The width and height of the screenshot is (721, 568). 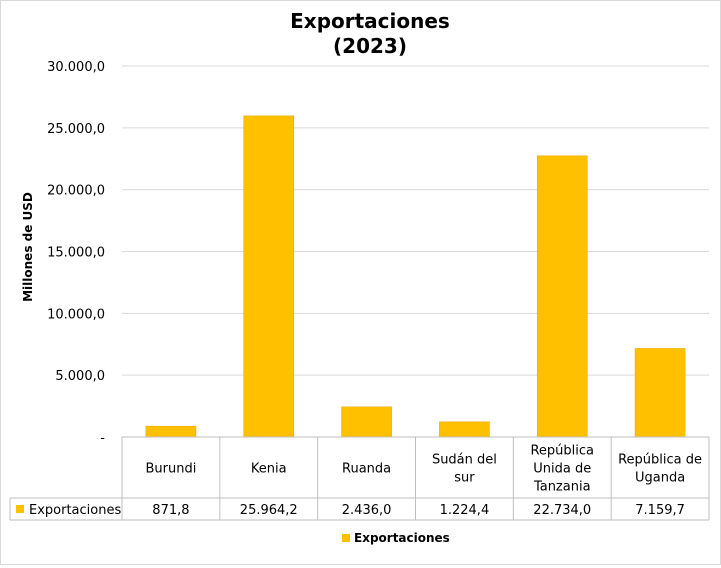 What do you see at coordinates (76, 314) in the screenshot?
I see `y-tick-label: 10.000,0` at bounding box center [76, 314].